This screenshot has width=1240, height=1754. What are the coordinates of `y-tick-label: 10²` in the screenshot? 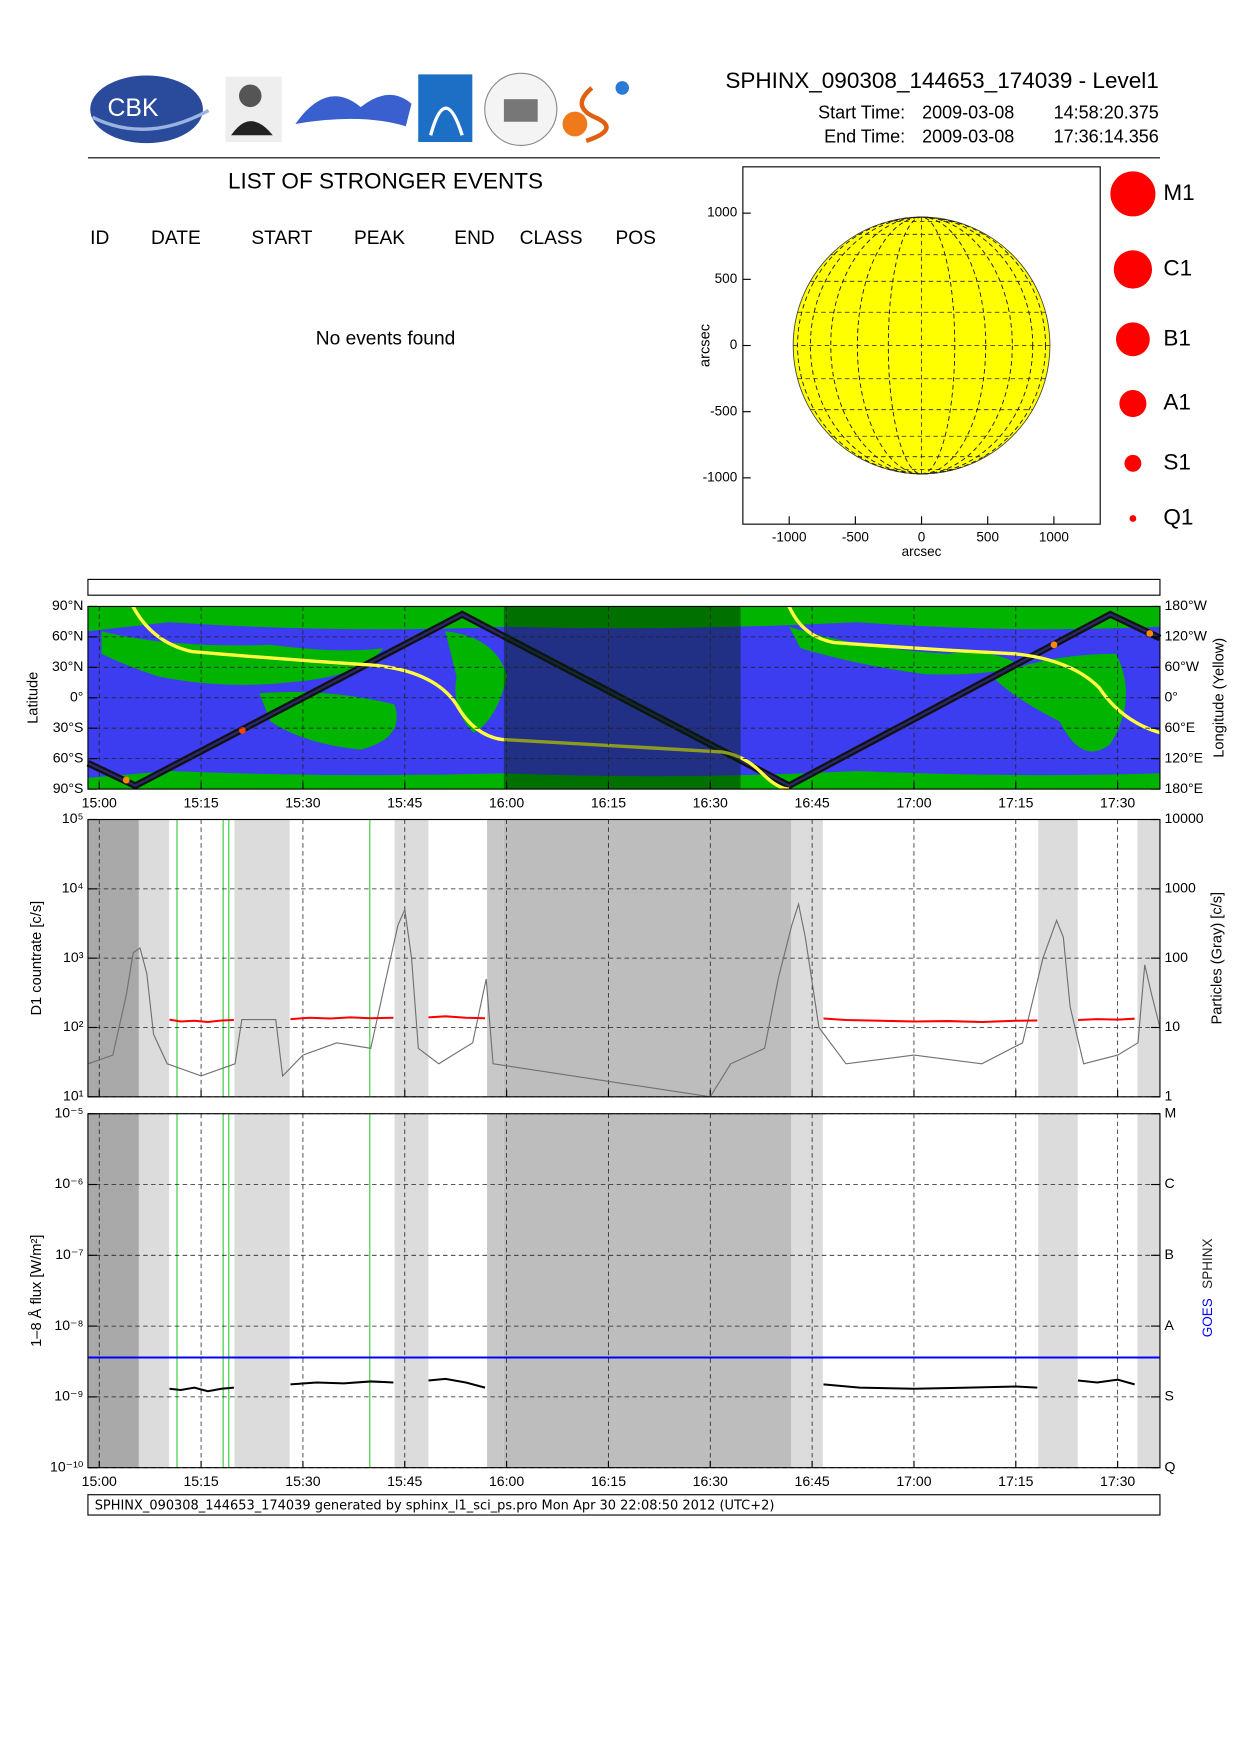 It's located at (73, 1026).